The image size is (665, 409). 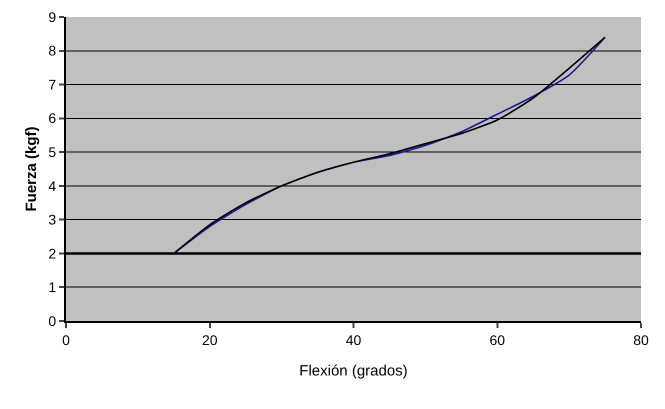 I want to click on y-tick-label: 7, so click(x=52, y=84).